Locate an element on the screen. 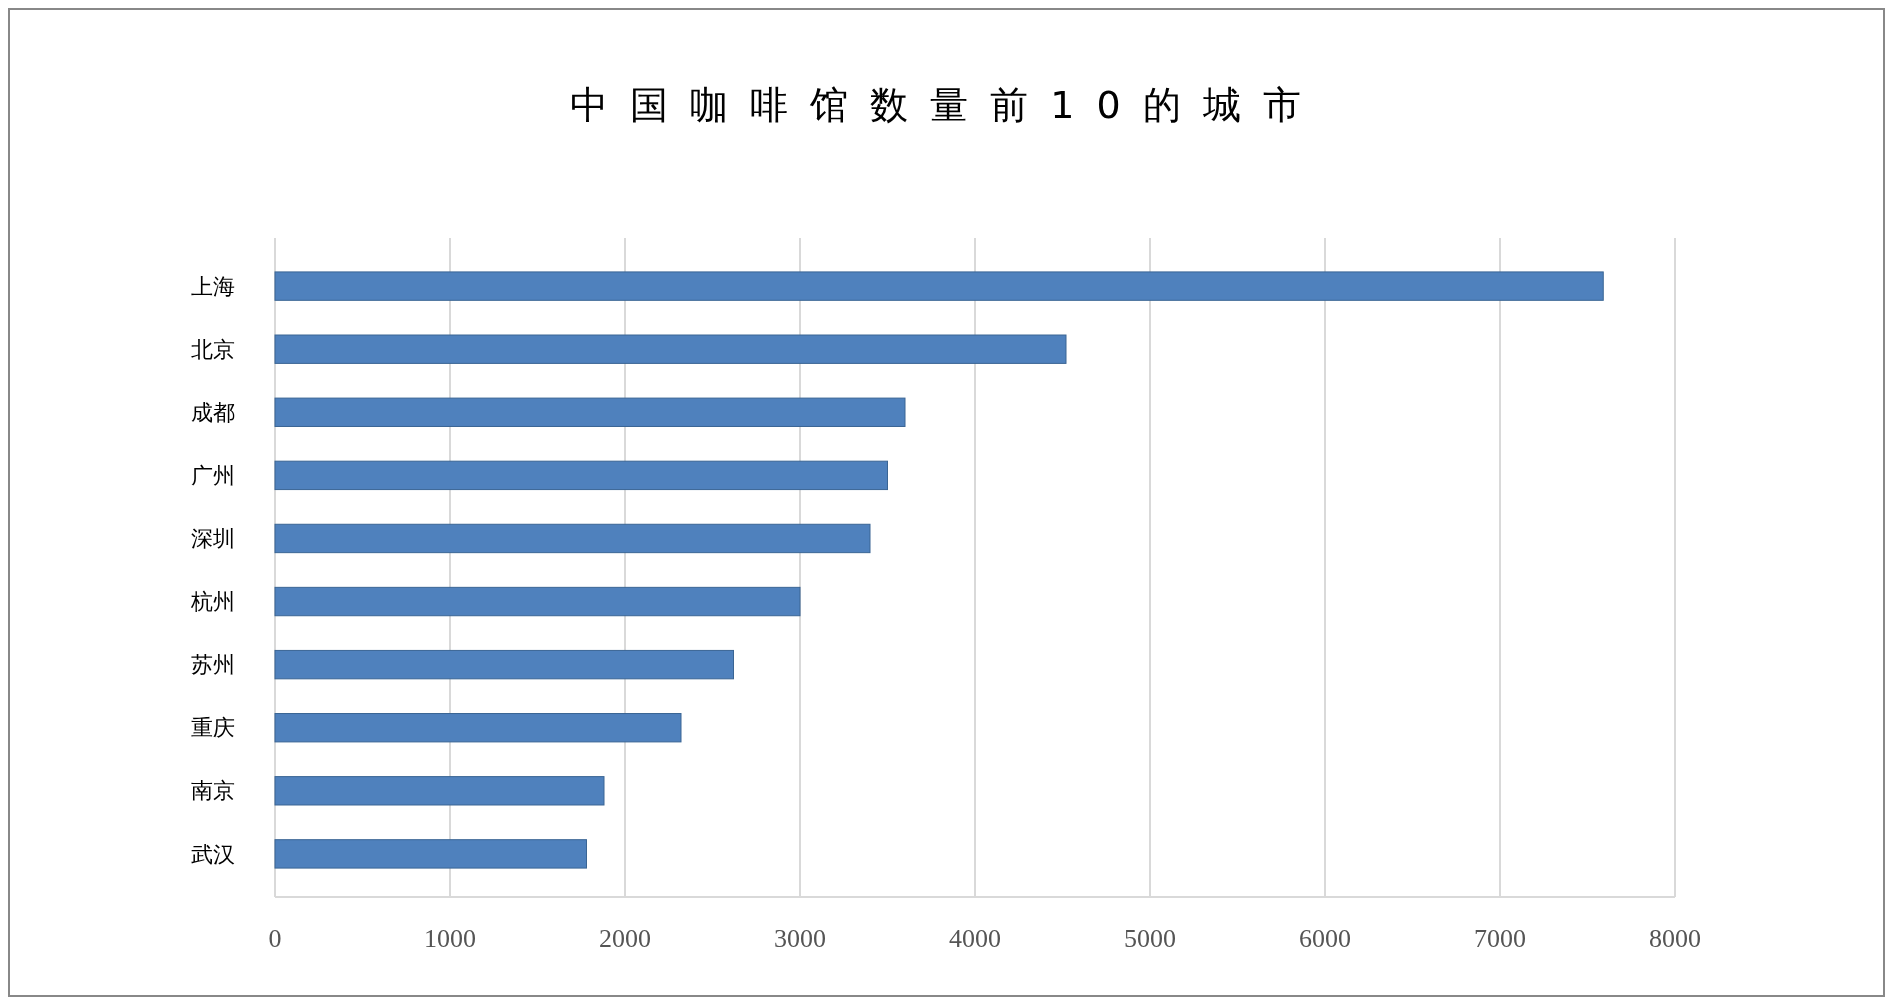 The image size is (1893, 1005). x-tick-label: 2000 is located at coordinates (625, 938).